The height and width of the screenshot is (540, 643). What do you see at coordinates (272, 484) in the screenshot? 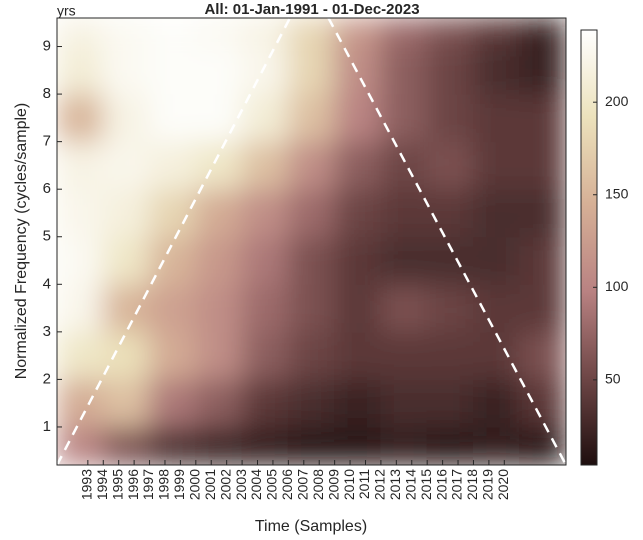
I see `x-tick-label: 2005` at bounding box center [272, 484].